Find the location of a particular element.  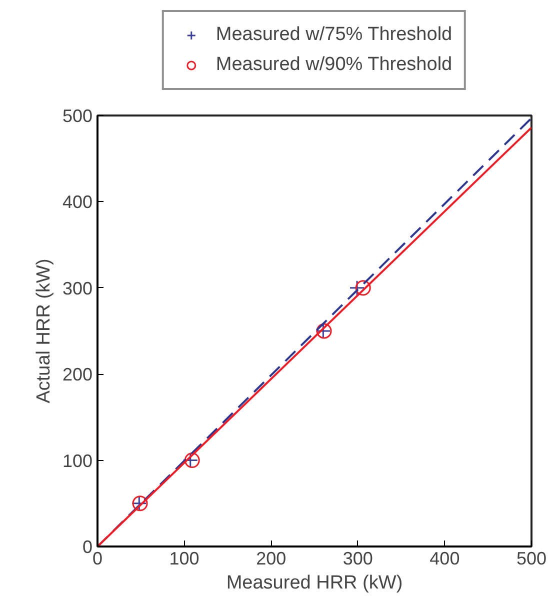

x-tick-label: 200 is located at coordinates (271, 558).